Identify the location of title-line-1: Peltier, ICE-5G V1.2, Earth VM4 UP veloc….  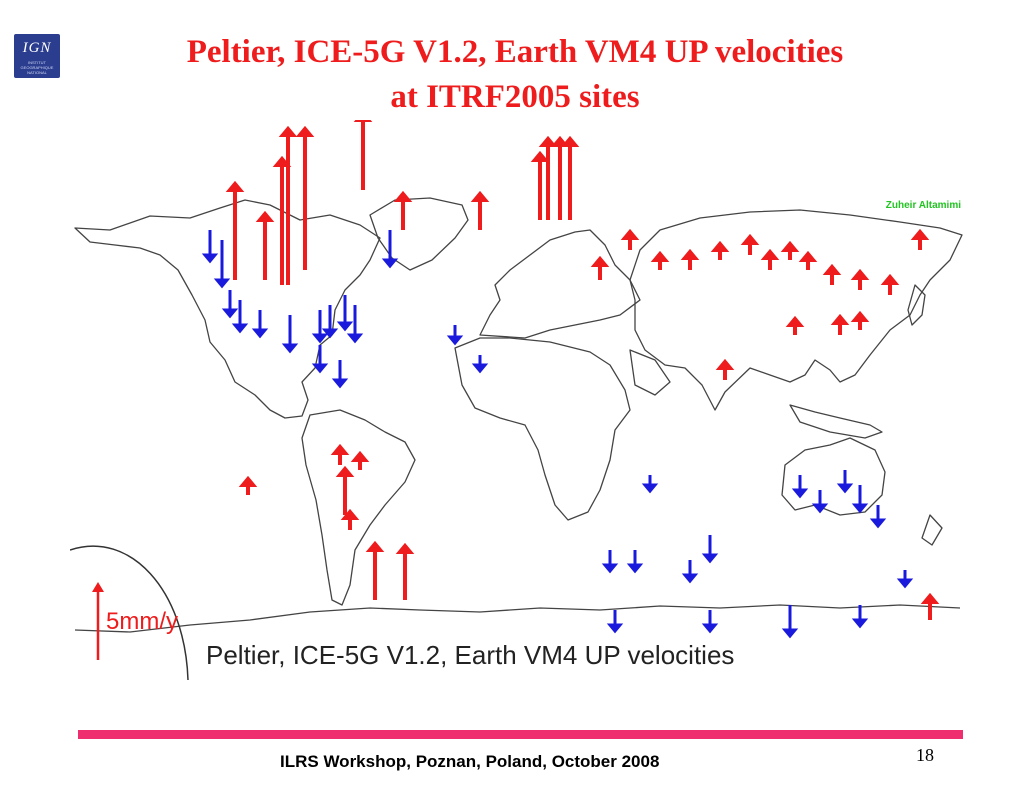
(515, 52).